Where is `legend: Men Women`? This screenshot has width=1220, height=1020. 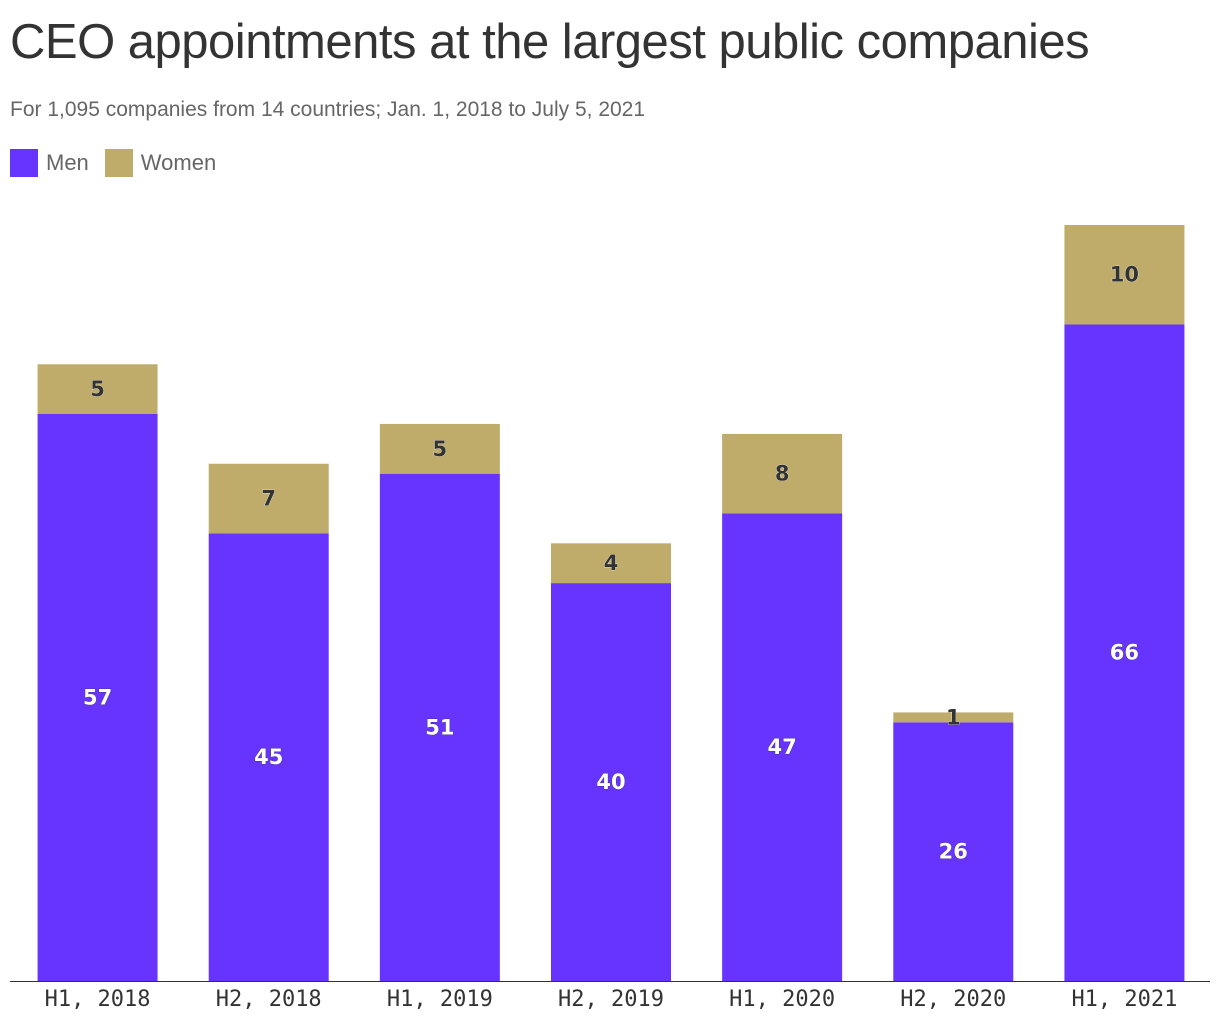
legend: Men Women is located at coordinates (121, 163).